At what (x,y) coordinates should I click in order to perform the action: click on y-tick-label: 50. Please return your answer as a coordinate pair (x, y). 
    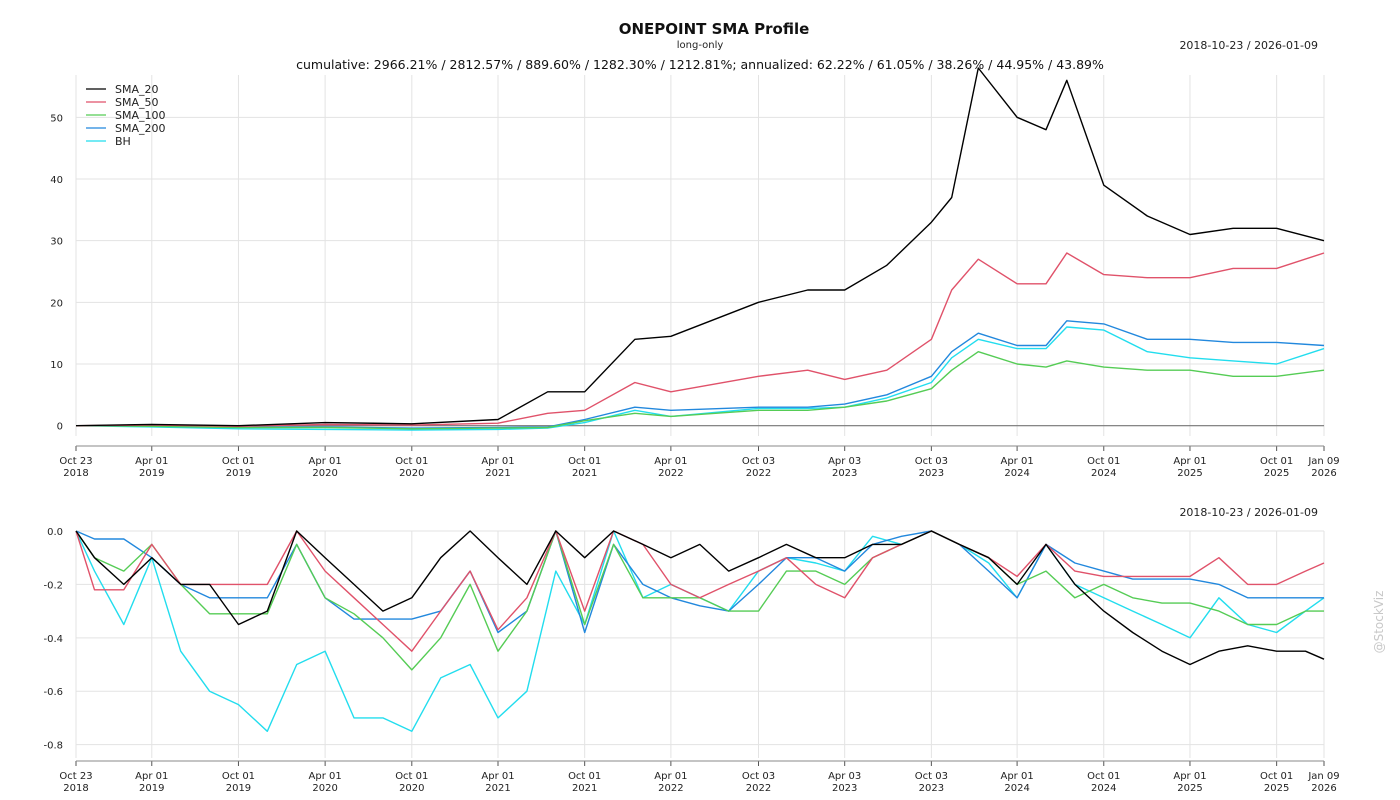
    Looking at the image, I should click on (56, 118).